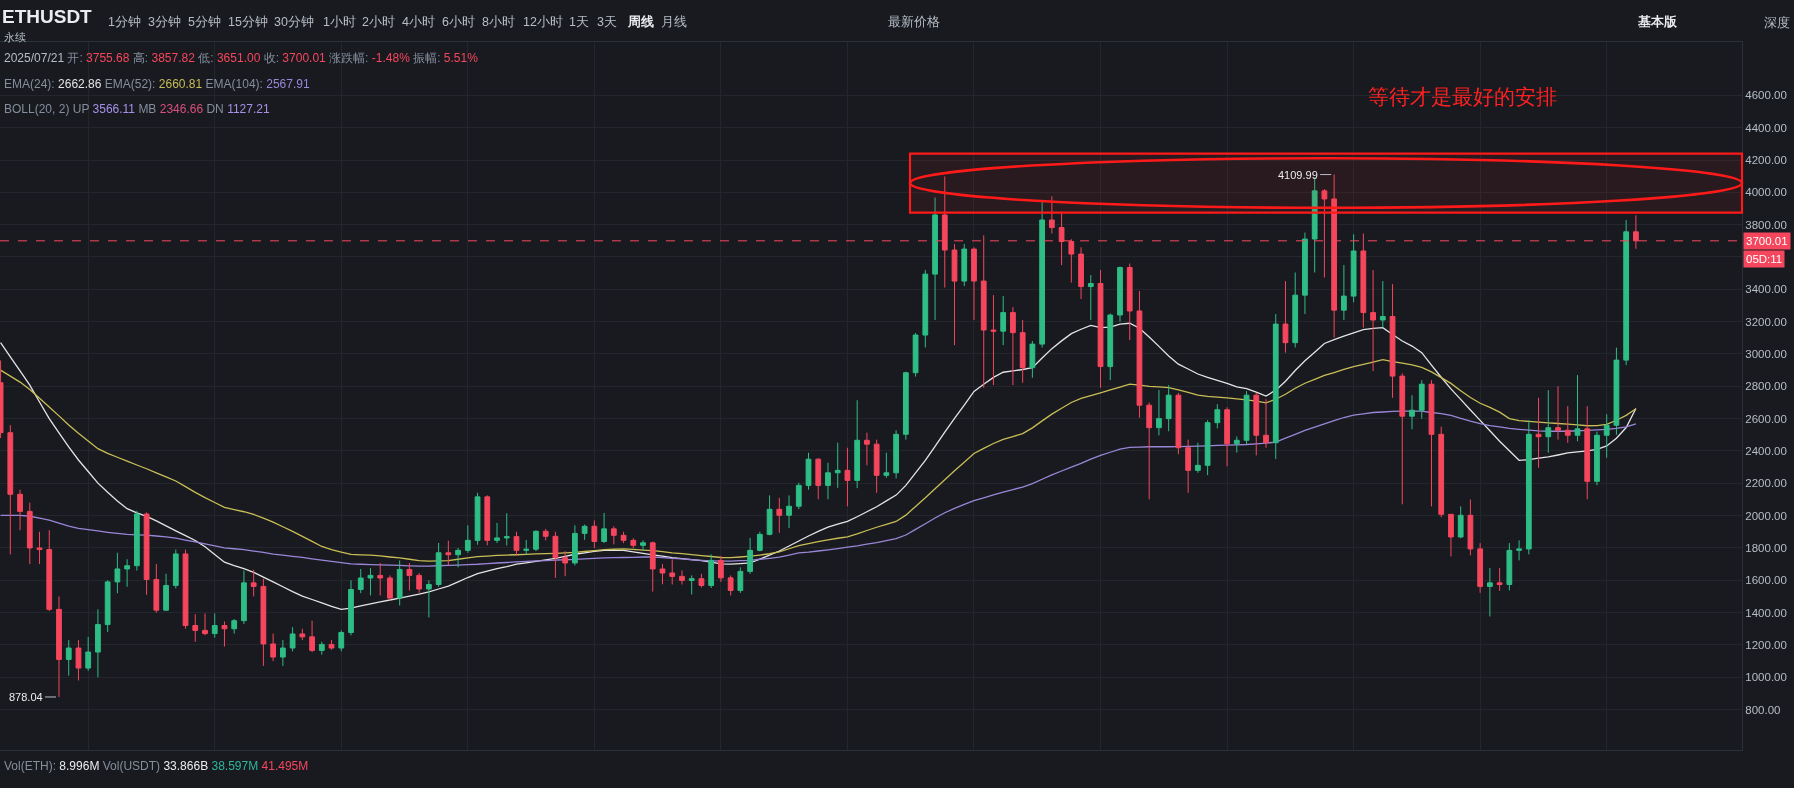 This screenshot has height=788, width=1794. Describe the element at coordinates (1657, 22) in the screenshot. I see `text: 基本版` at that location.